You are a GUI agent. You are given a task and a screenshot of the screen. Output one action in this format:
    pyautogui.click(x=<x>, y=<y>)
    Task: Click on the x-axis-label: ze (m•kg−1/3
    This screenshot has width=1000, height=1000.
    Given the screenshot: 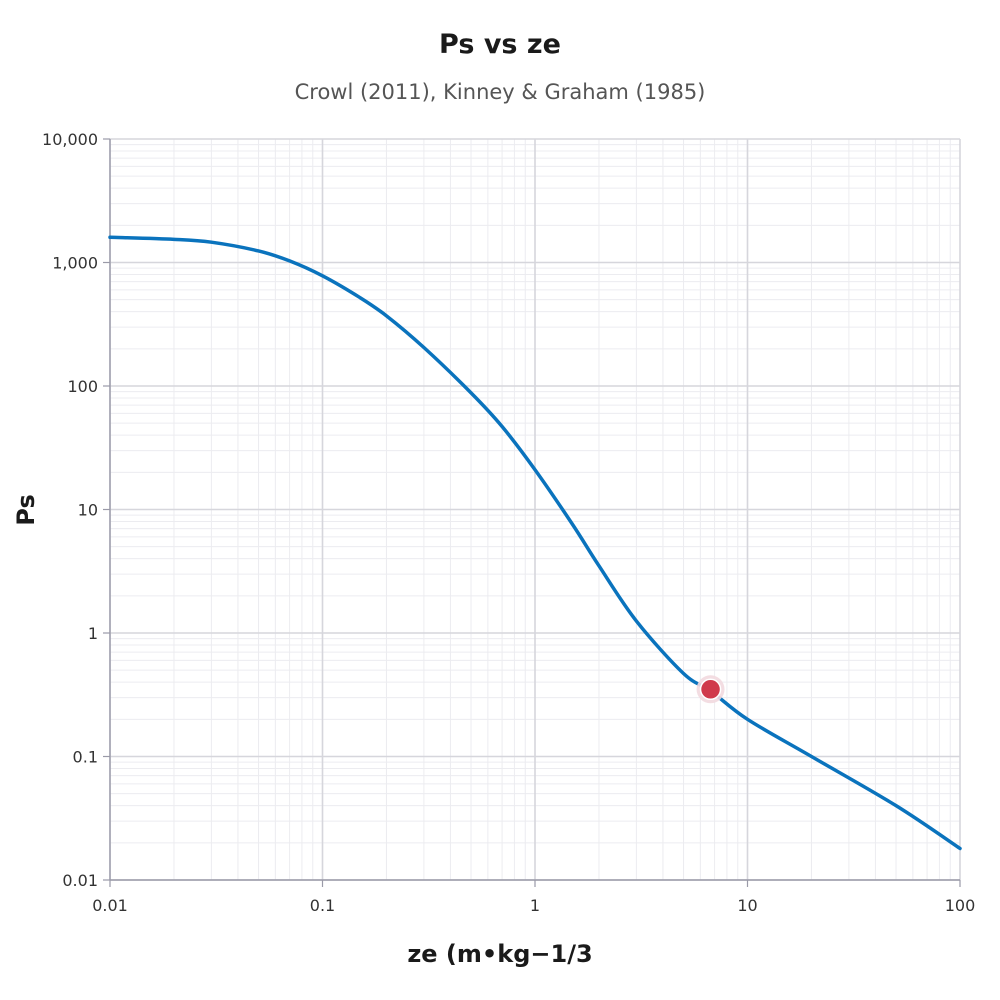 What is the action you would take?
    pyautogui.click(x=499, y=954)
    